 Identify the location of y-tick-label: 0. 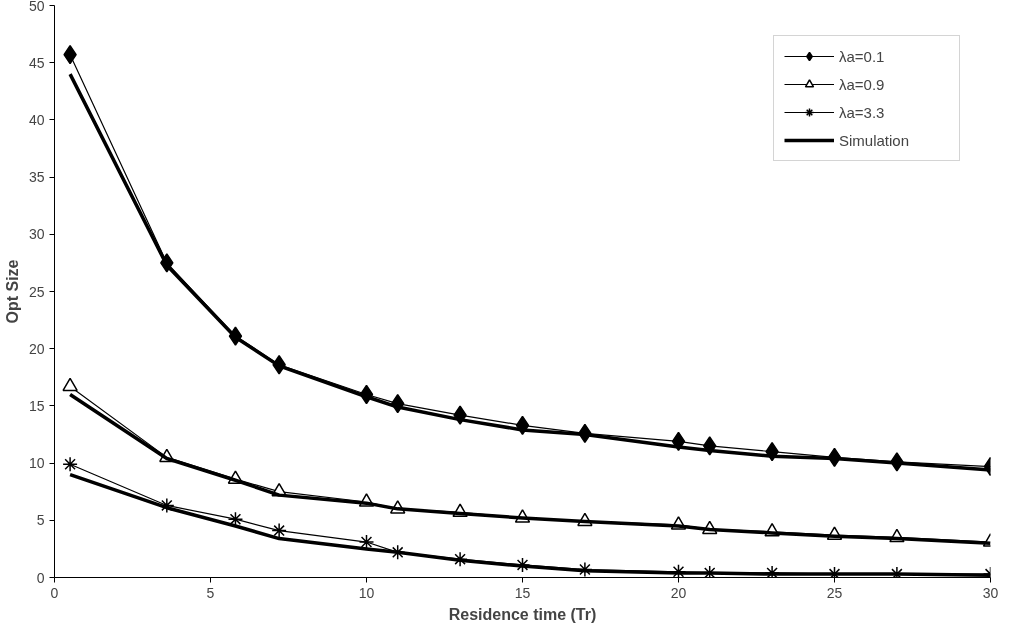
(40, 577).